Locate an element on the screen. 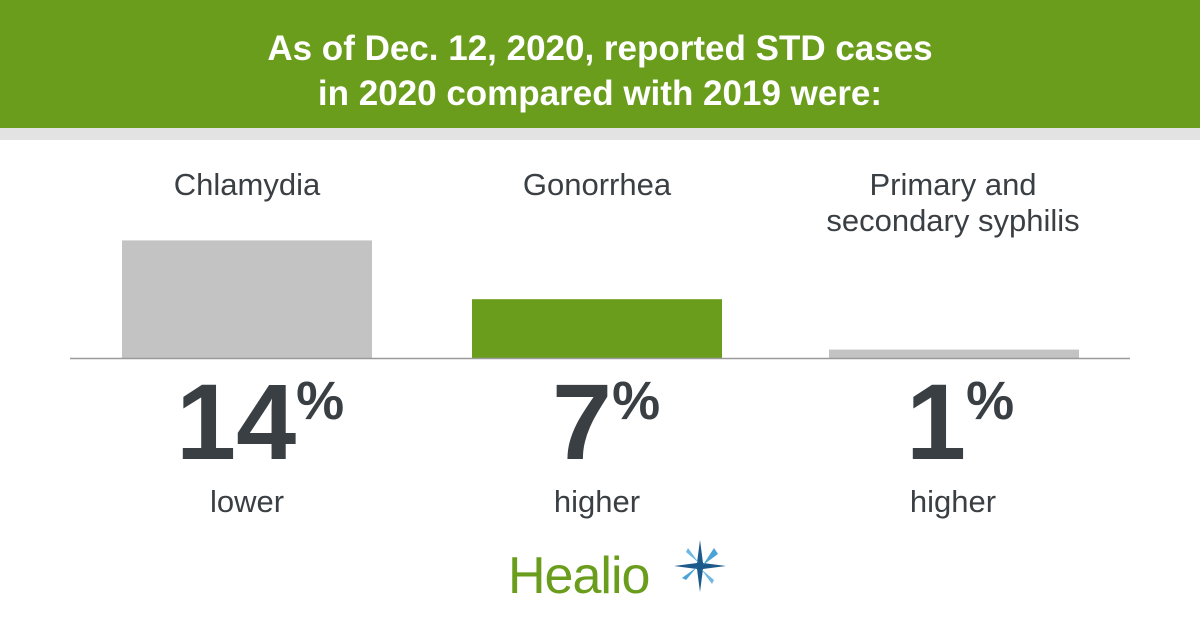 The image size is (1200, 630). value-syphilis: 1% is located at coordinates (960, 422).